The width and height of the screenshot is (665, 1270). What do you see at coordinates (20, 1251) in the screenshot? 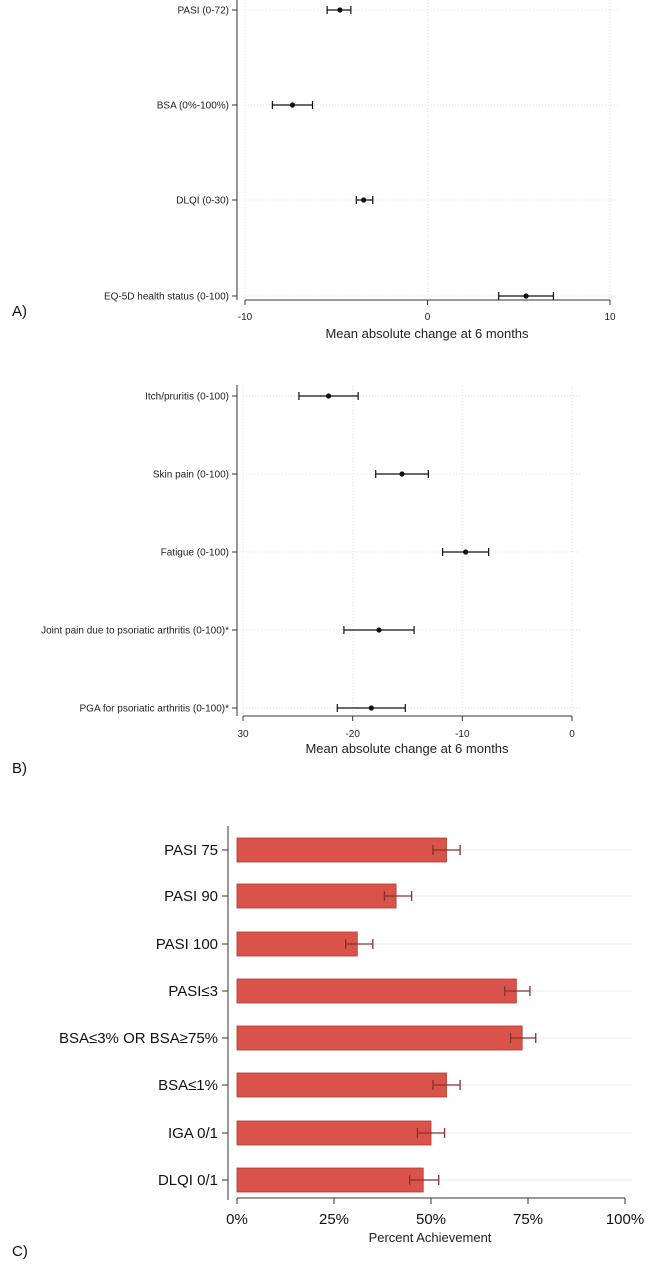
I see `panel-c-tag: C)` at bounding box center [20, 1251].